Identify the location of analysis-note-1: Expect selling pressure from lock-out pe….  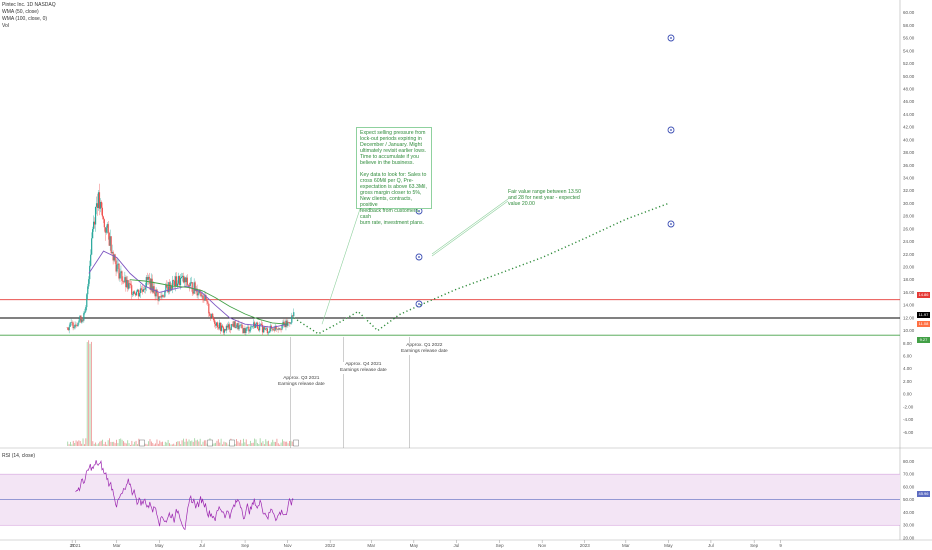
(394, 176).